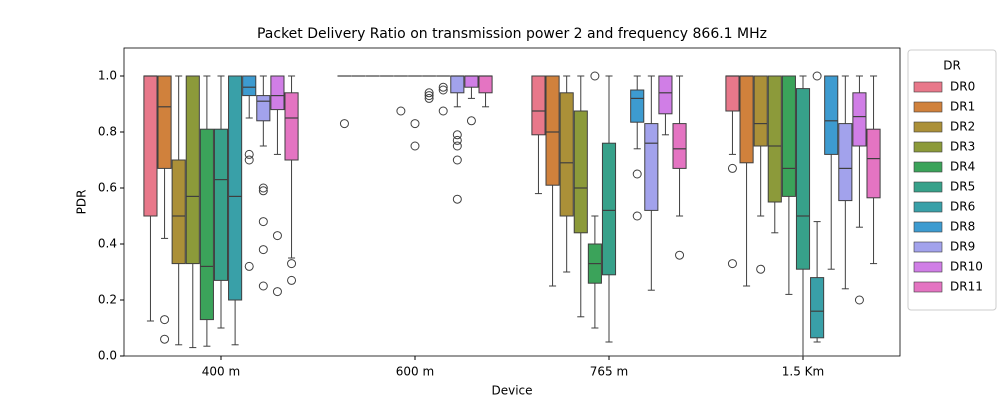 This screenshot has height=400, width=1000. I want to click on y-tick-label: 1.0, so click(107, 76).